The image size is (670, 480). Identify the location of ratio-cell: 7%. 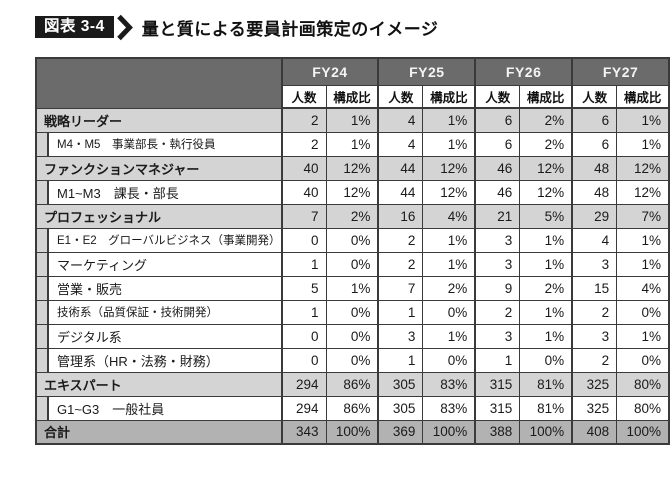
(643, 216).